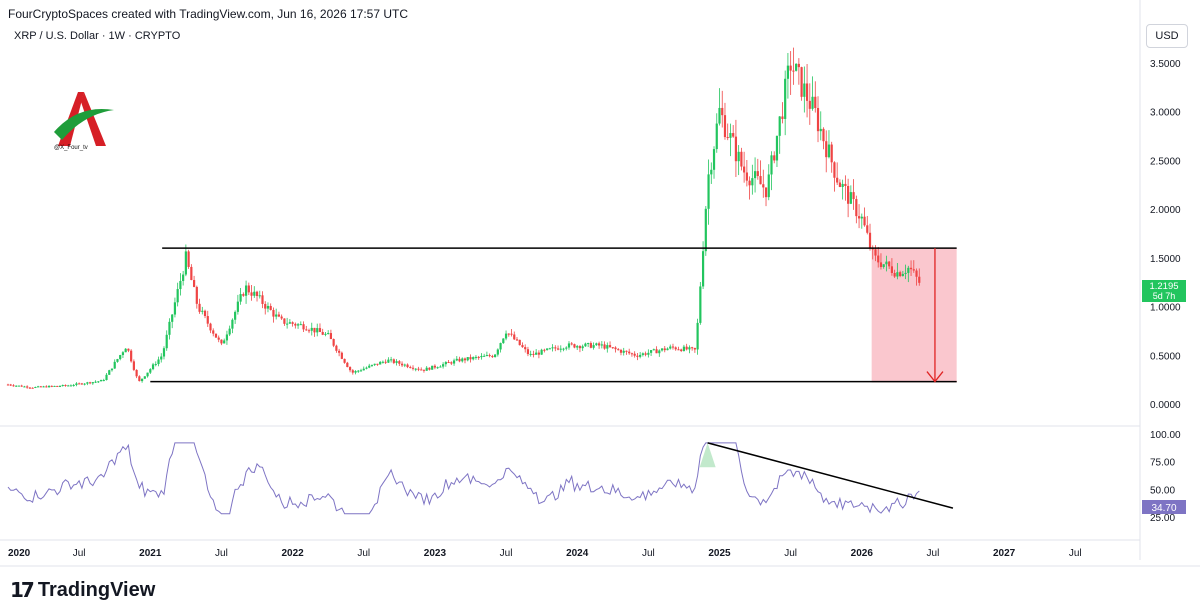 Image resolution: width=1200 pixels, height=615 pixels. What do you see at coordinates (1165, 161) in the screenshot?
I see `price-tick-label: 2.5000` at bounding box center [1165, 161].